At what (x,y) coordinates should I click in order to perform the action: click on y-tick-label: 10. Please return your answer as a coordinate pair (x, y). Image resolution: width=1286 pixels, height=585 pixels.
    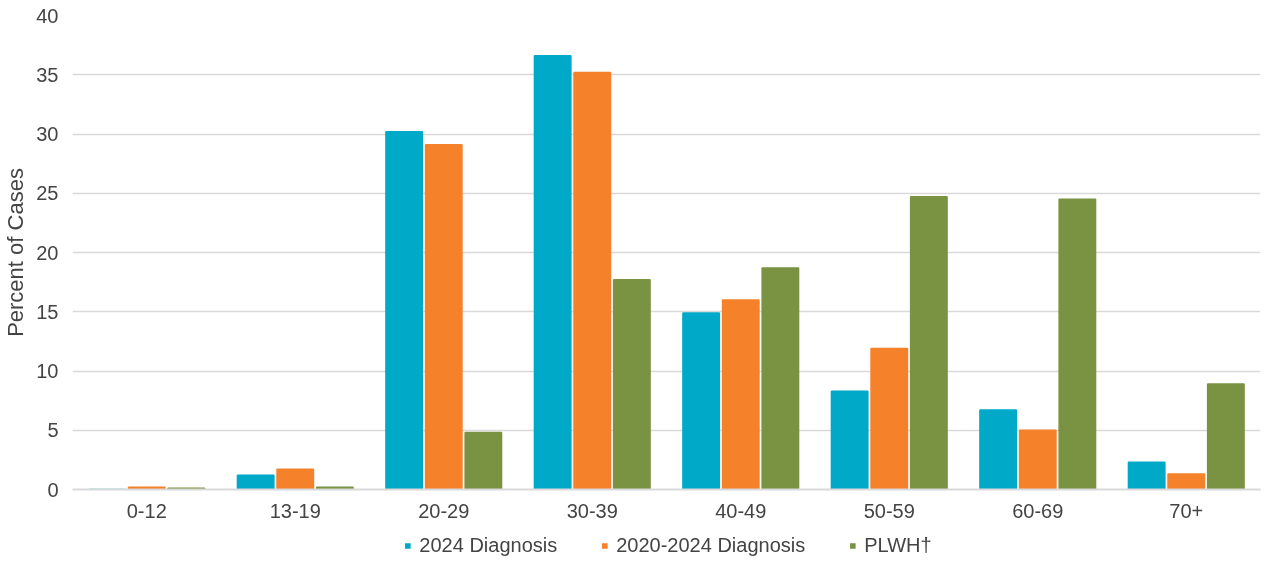
    Looking at the image, I should click on (47, 371).